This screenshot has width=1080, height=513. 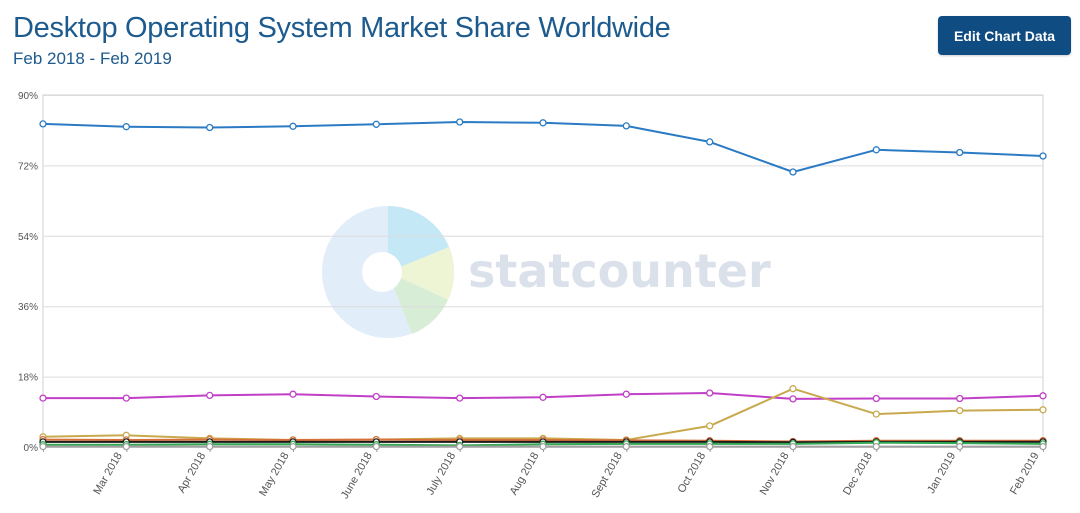 I want to click on x-tick-label: Nov 2018, so click(x=775, y=474).